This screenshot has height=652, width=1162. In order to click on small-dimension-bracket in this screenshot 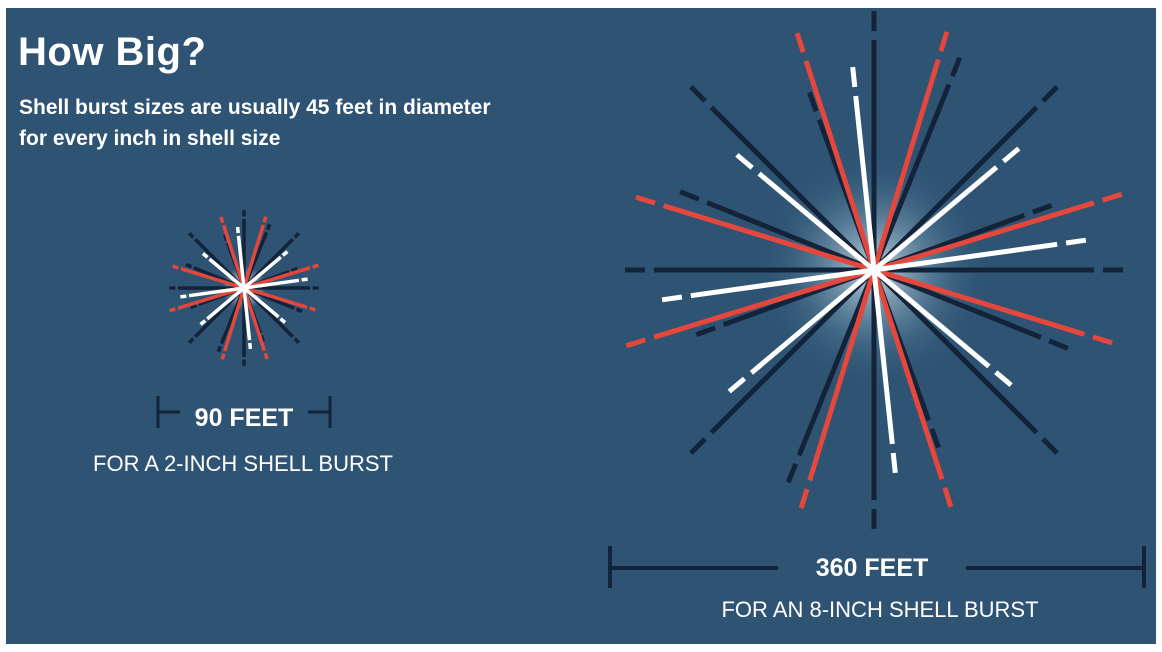, I will do `click(244, 412)`.